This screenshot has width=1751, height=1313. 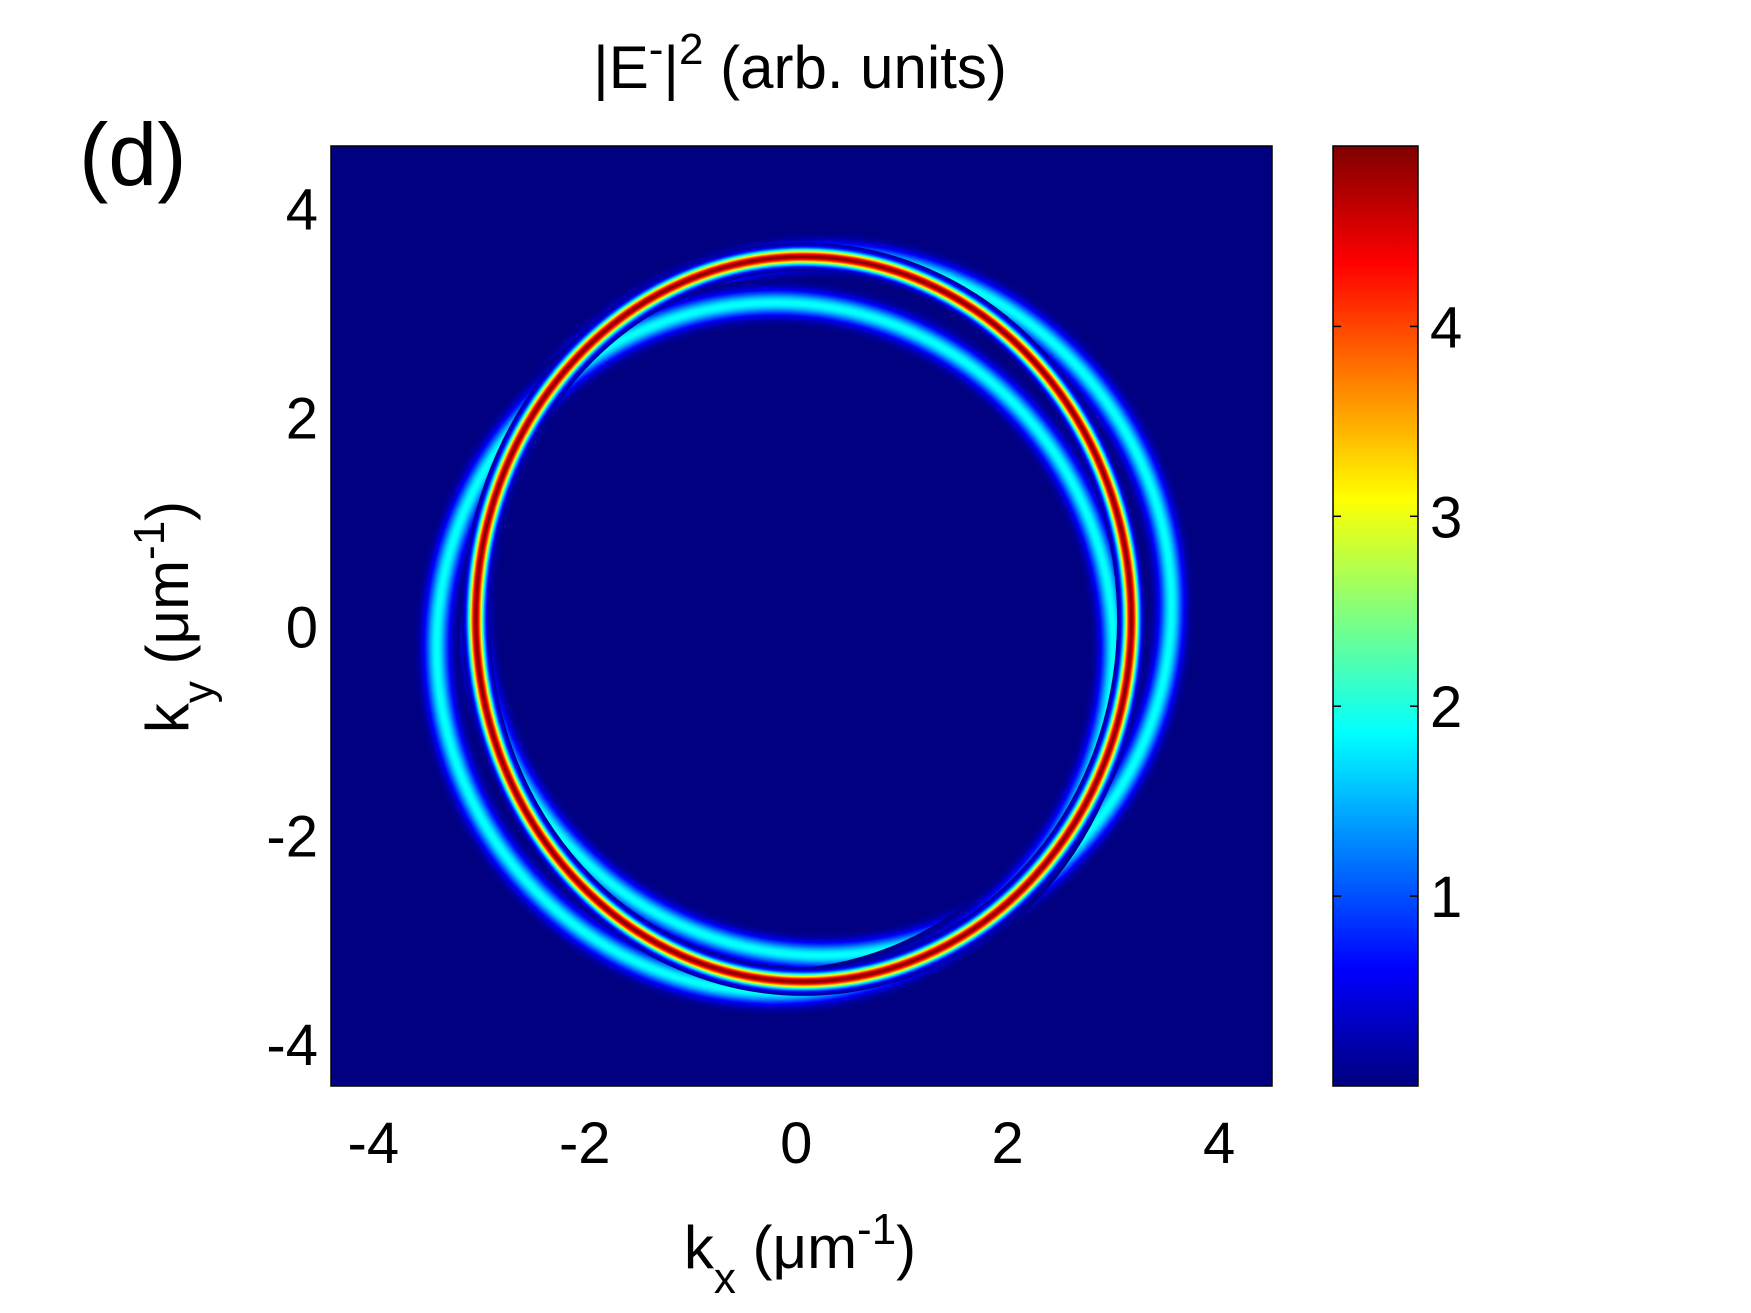 What do you see at coordinates (1446, 327) in the screenshot?
I see `colorbar-tick-label: 4` at bounding box center [1446, 327].